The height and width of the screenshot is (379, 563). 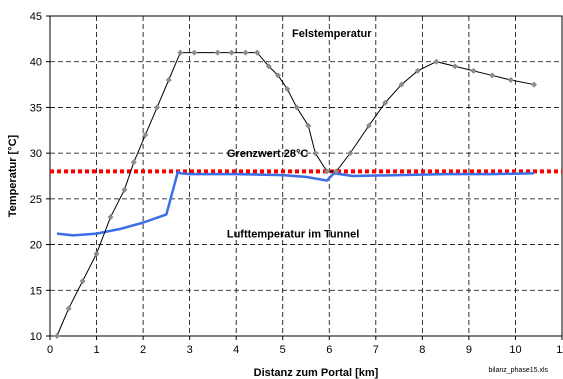 I want to click on x-tick-label: 9, so click(x=469, y=350).